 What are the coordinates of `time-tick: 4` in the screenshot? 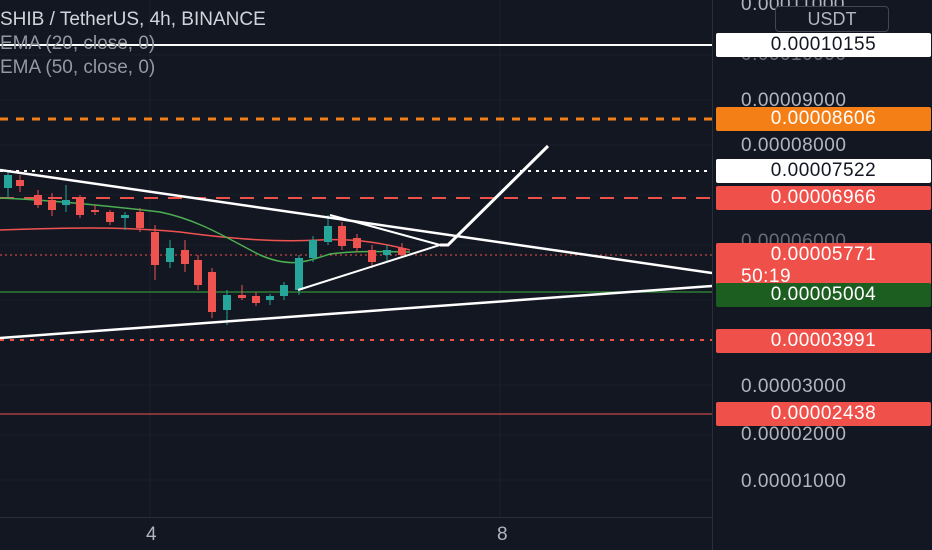 It's located at (151, 534).